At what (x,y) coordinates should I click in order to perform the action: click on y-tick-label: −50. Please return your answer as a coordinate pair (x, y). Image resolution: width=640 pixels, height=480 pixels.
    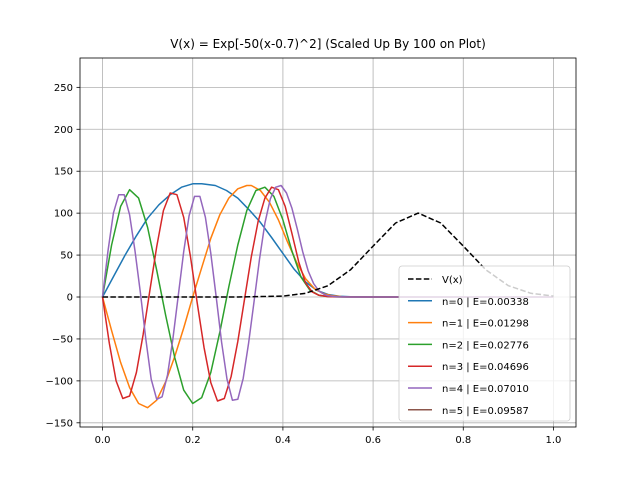
    Looking at the image, I should click on (62, 339).